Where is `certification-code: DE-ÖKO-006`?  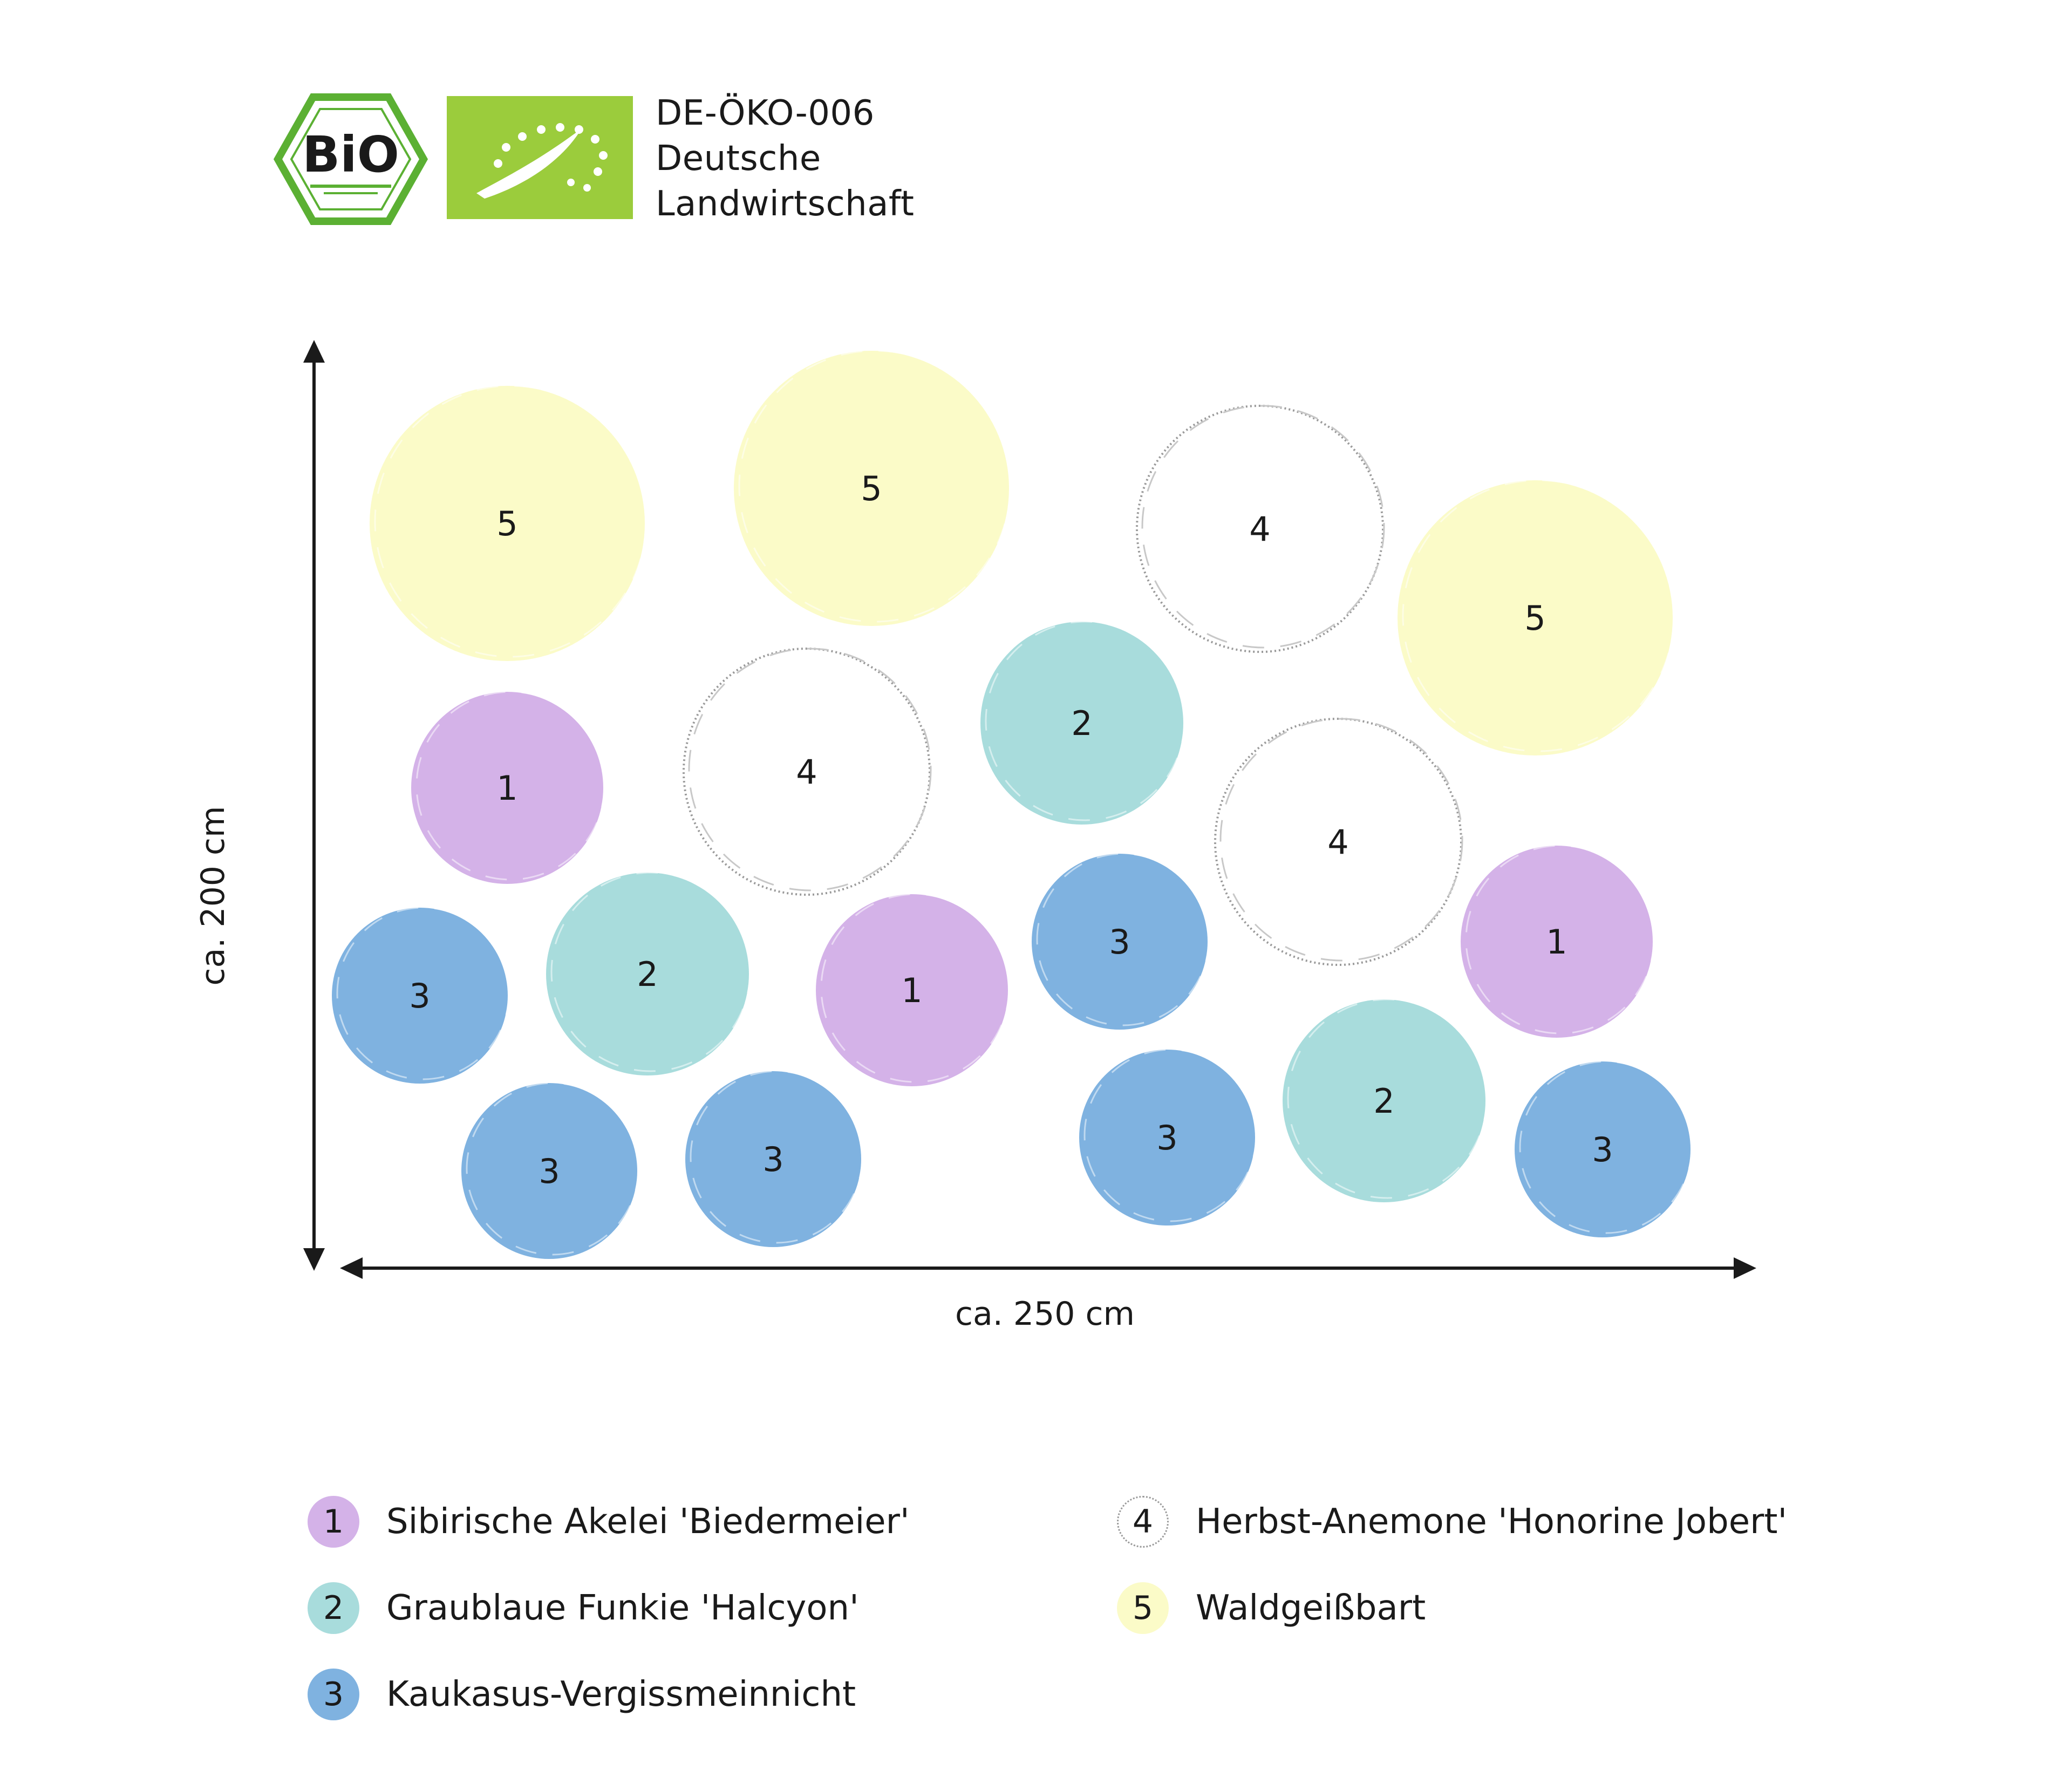 certification-code: DE-ÖKO-006 is located at coordinates (765, 113).